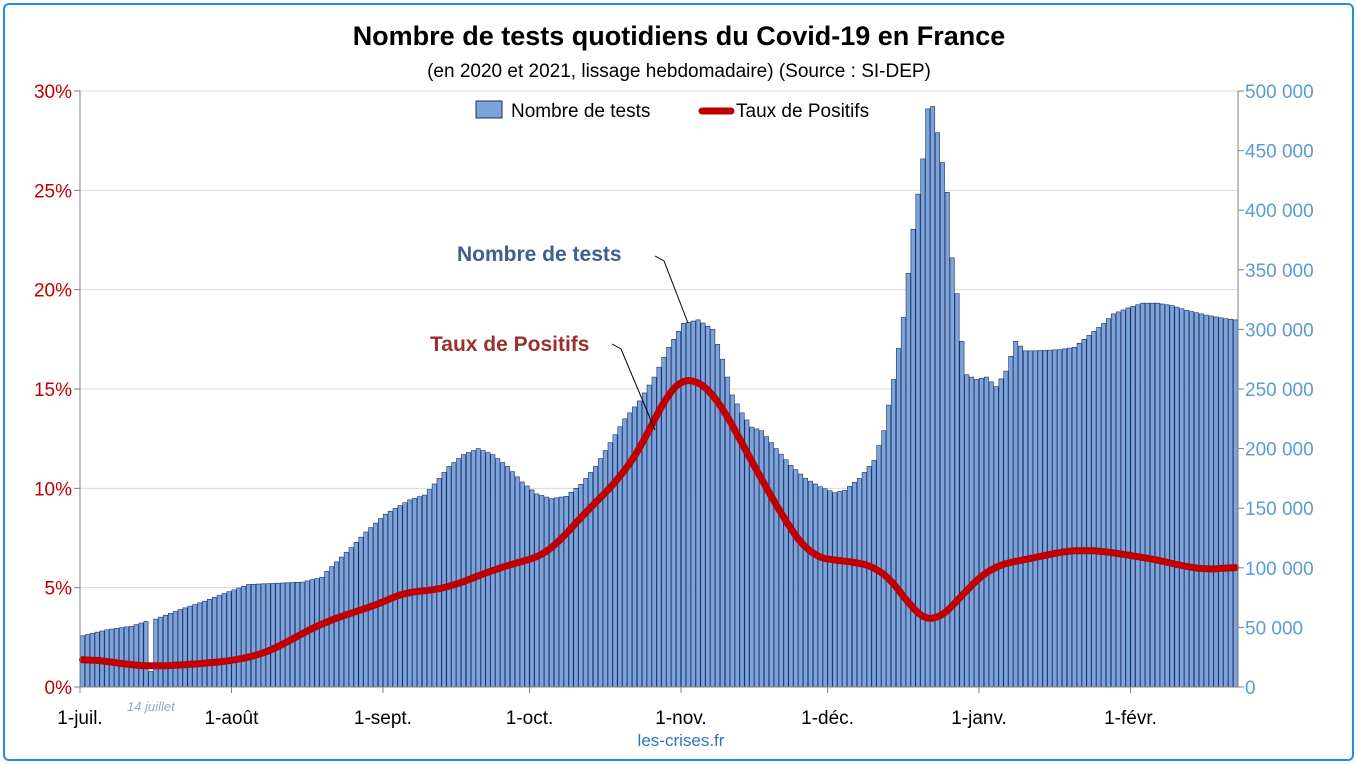  What do you see at coordinates (827, 718) in the screenshot?
I see `x-tick-label: 1-déc.` at bounding box center [827, 718].